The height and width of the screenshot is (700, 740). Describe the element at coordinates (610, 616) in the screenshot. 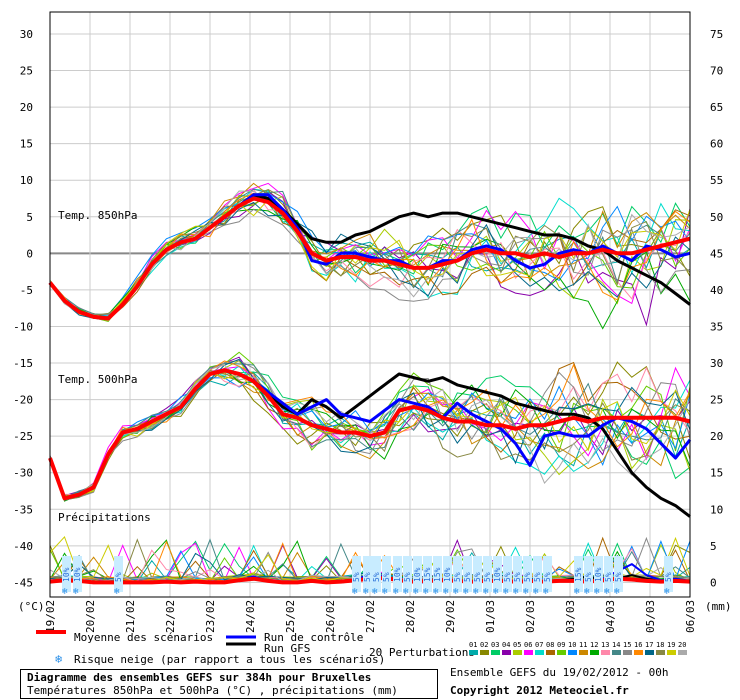

I see `date-label: 04/03` at that location.